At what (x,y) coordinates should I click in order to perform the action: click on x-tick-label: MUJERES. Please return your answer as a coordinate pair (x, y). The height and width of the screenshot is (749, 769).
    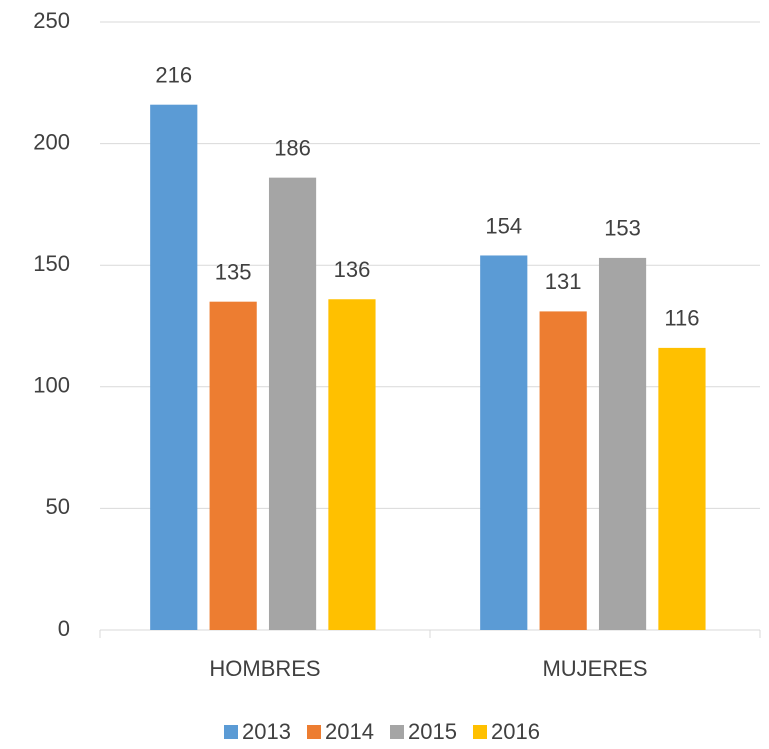
    Looking at the image, I should click on (594, 668).